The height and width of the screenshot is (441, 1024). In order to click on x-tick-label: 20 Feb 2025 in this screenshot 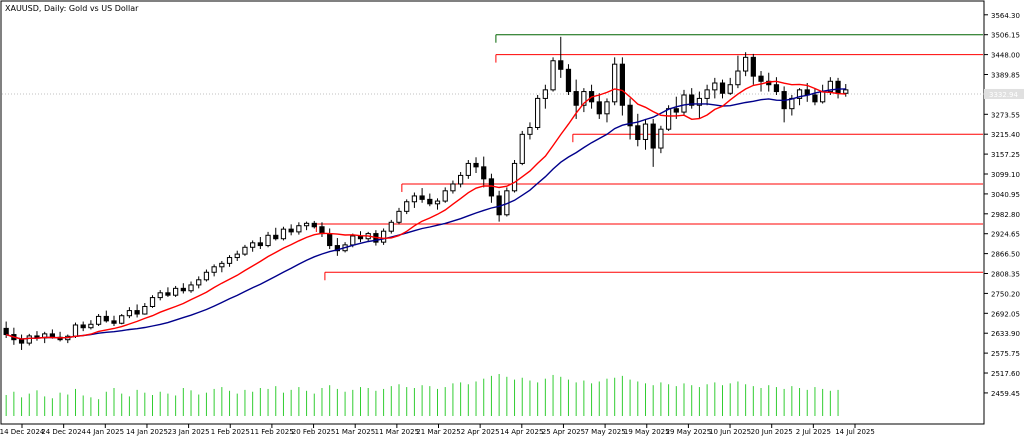, I will do `click(314, 432)`.